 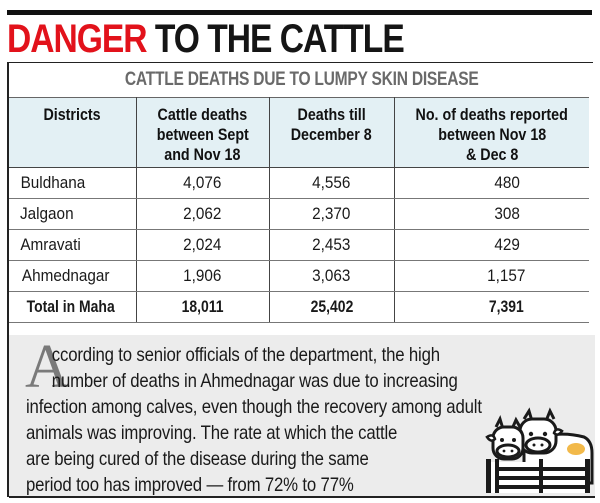 What do you see at coordinates (491, 276) in the screenshot?
I see `cell-nov18-dec8: 1,157` at bounding box center [491, 276].